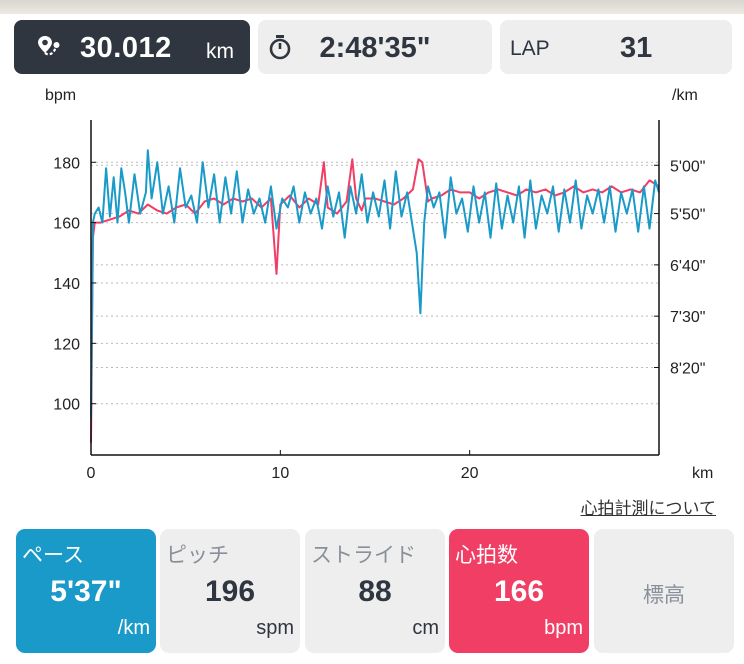  I want to click on metric-heart-rate-button: 心拍数 166 bpm, so click(519, 591).